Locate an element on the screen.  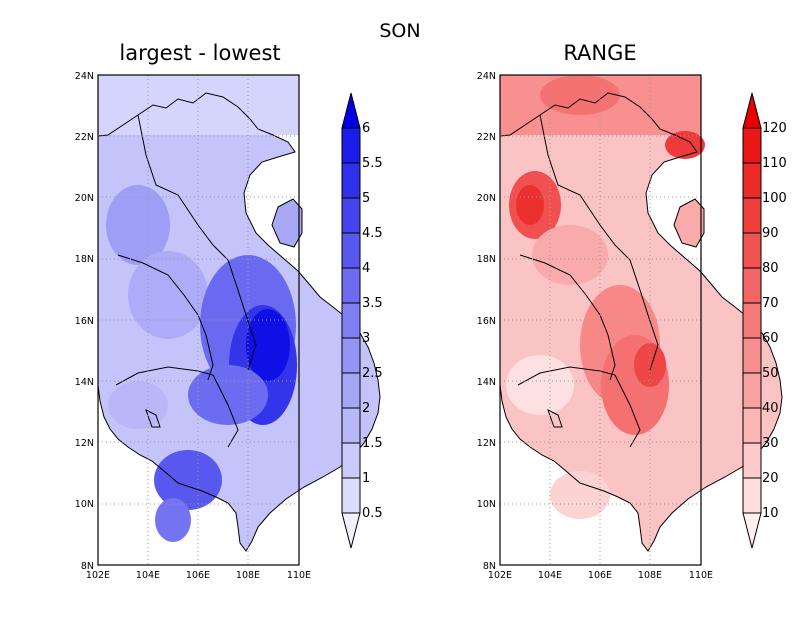
panel-title: RANGE is located at coordinates (599, 53).